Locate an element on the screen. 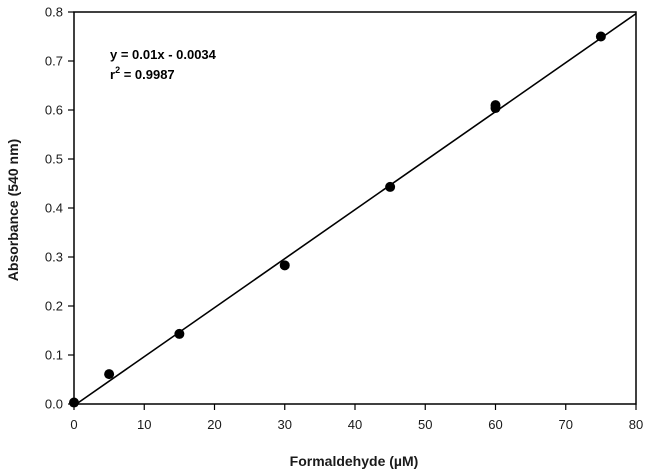 This screenshot has height=474, width=650. x-axis-title: Formaldehyde (µM) is located at coordinates (354, 461).